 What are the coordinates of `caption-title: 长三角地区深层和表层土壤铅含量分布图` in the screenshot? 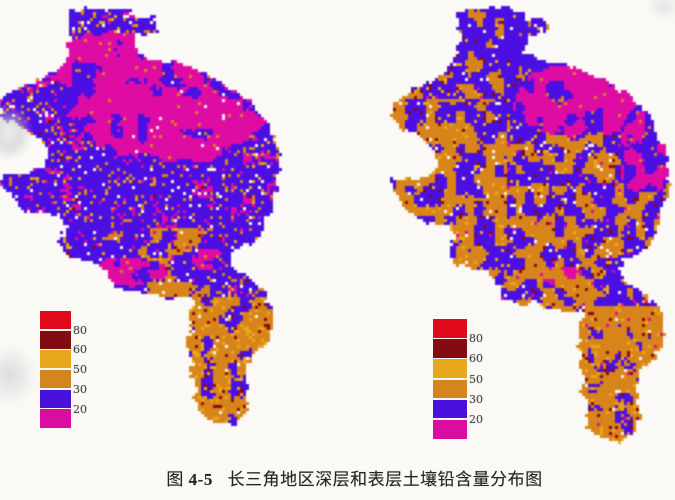 It's located at (385, 479).